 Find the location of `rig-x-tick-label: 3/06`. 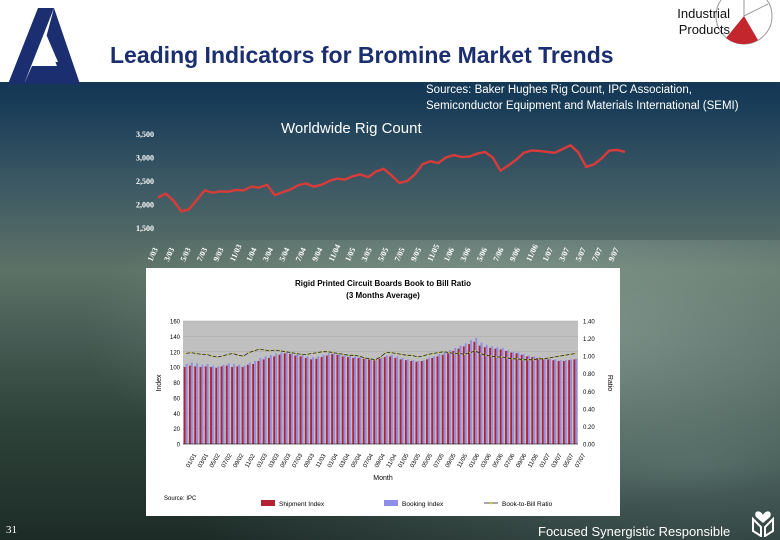

rig-x-tick-label: 3/06 is located at coordinates (465, 254).